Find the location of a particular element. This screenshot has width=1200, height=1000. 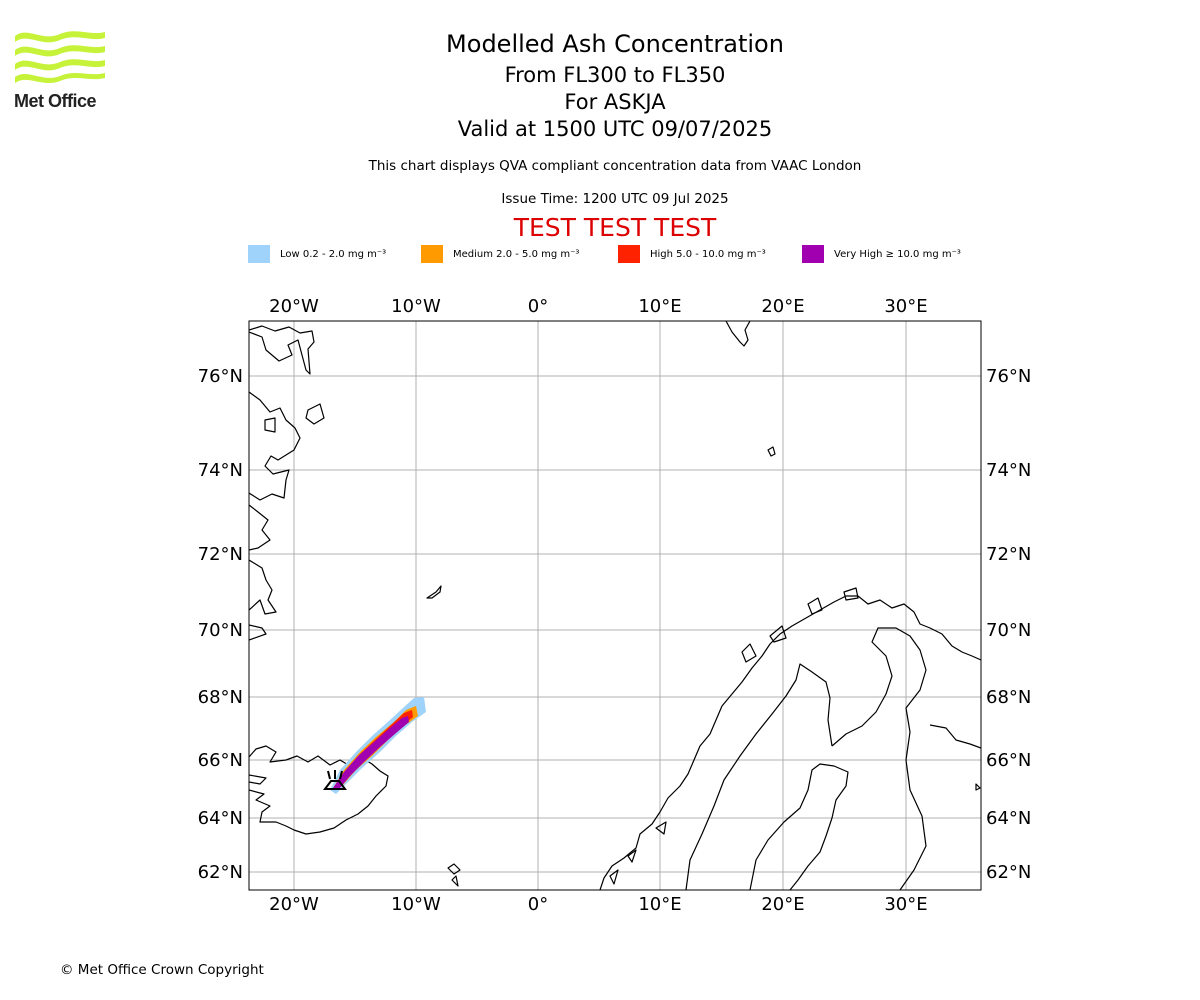

legend-item-low: Low 0.2 - 2.0 mg m⁻³ is located at coordinates (317, 254).